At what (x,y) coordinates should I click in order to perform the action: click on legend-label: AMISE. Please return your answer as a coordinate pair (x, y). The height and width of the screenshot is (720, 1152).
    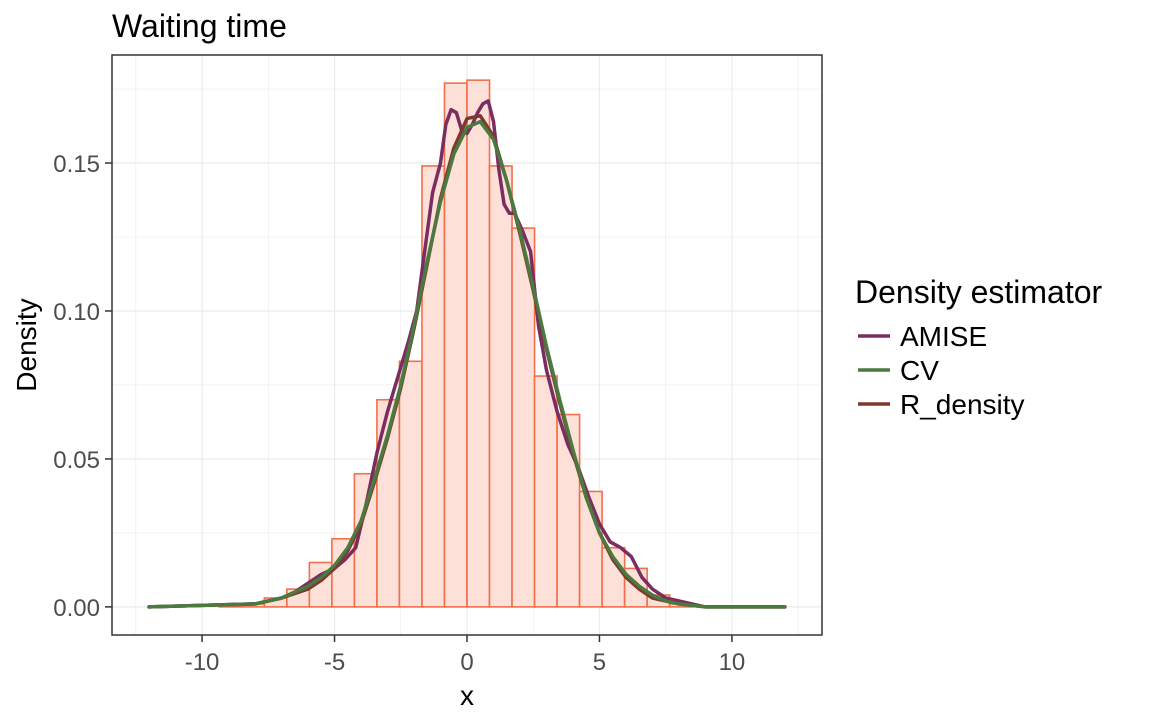
    Looking at the image, I should click on (943, 336).